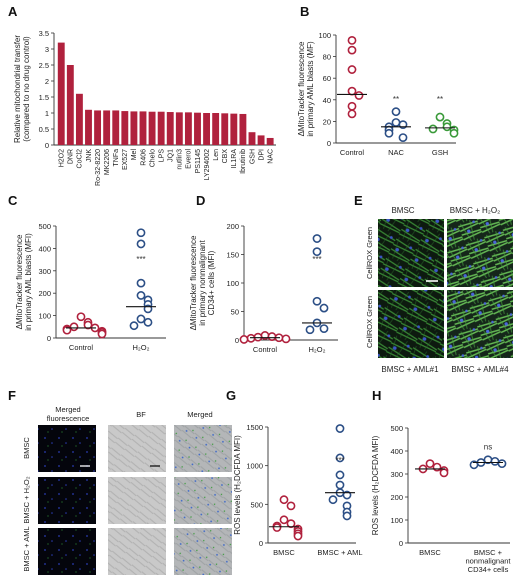  I want to click on g-y-tick-label: 1500, so click(254, 427).